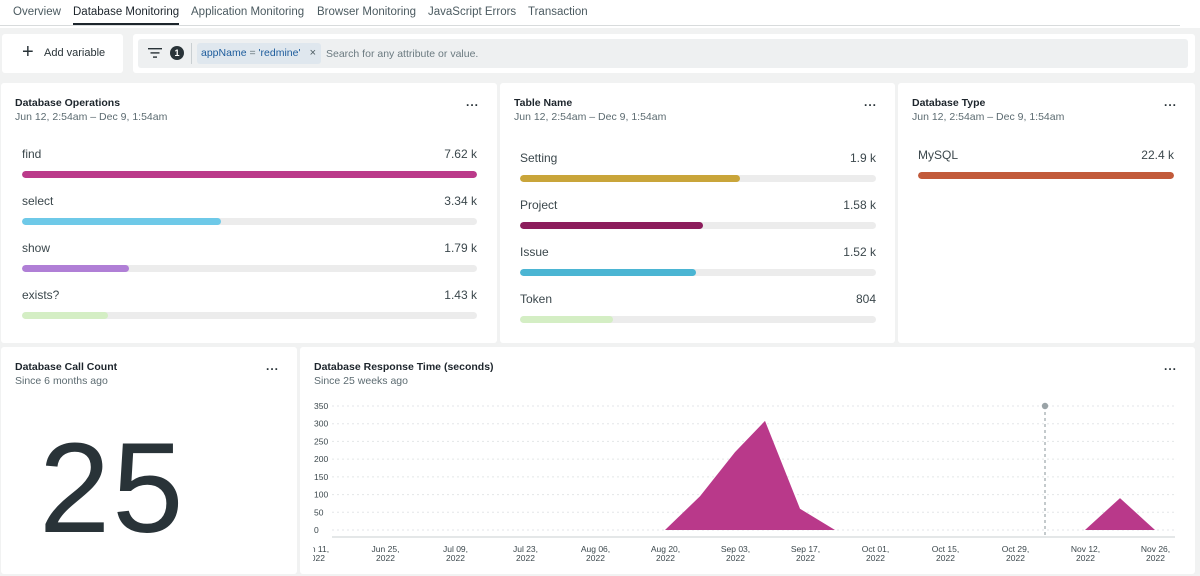 Image resolution: width=1200 pixels, height=576 pixels. Describe the element at coordinates (910, 475) in the screenshot. I see `area-series` at that location.